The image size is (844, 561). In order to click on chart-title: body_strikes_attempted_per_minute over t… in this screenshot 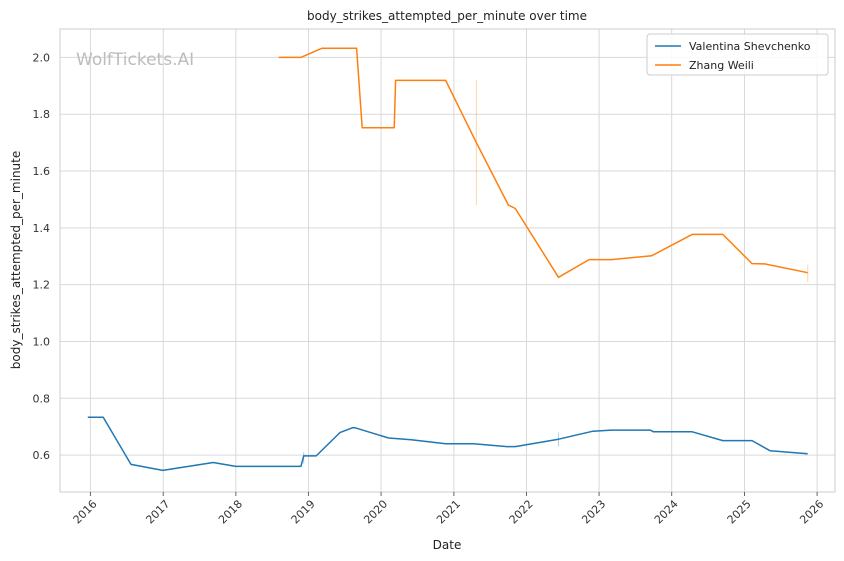, I will do `click(447, 16)`.